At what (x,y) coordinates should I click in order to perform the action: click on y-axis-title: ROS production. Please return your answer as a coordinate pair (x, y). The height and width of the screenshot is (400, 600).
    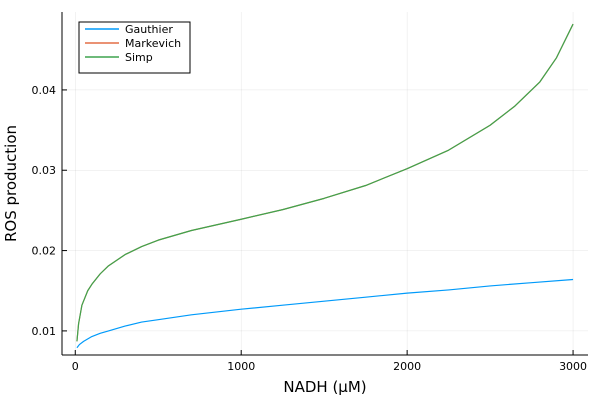
    Looking at the image, I should click on (11, 183).